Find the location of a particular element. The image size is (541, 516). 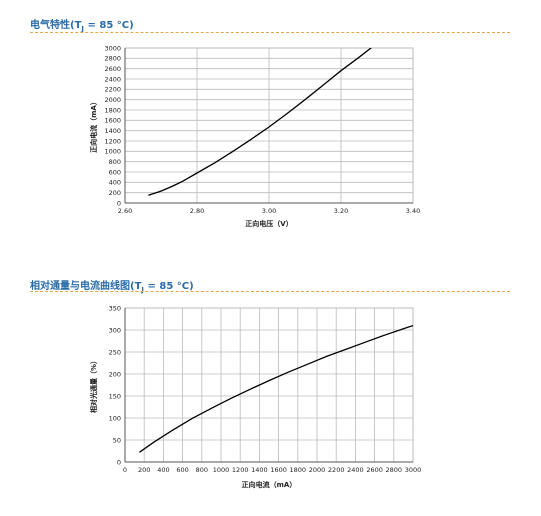

chart1-series-line is located at coordinates (260, 122).